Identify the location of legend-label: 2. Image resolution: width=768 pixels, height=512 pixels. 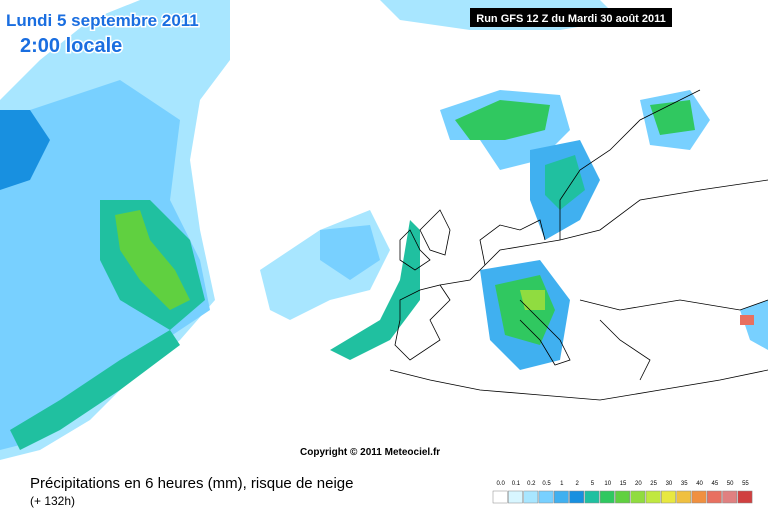
(577, 484).